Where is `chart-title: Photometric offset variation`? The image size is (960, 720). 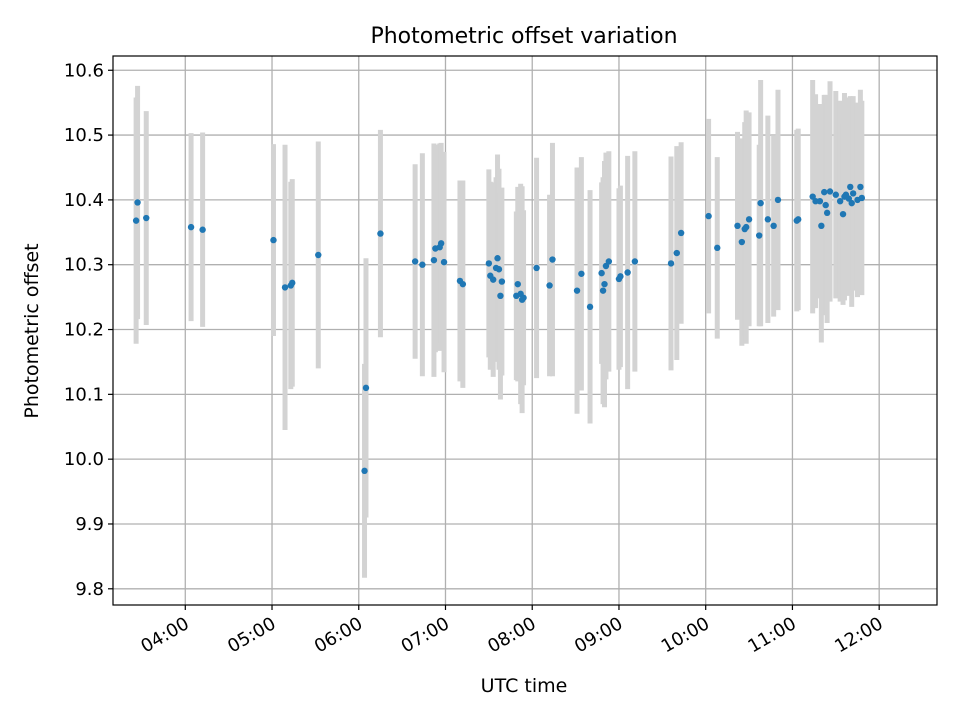
chart-title: Photometric offset variation is located at coordinates (523, 36).